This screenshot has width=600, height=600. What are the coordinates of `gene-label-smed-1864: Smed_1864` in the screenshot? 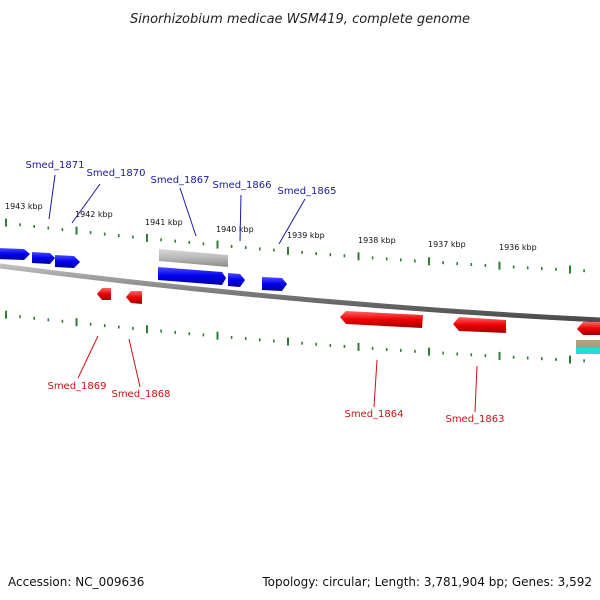 It's located at (373, 414).